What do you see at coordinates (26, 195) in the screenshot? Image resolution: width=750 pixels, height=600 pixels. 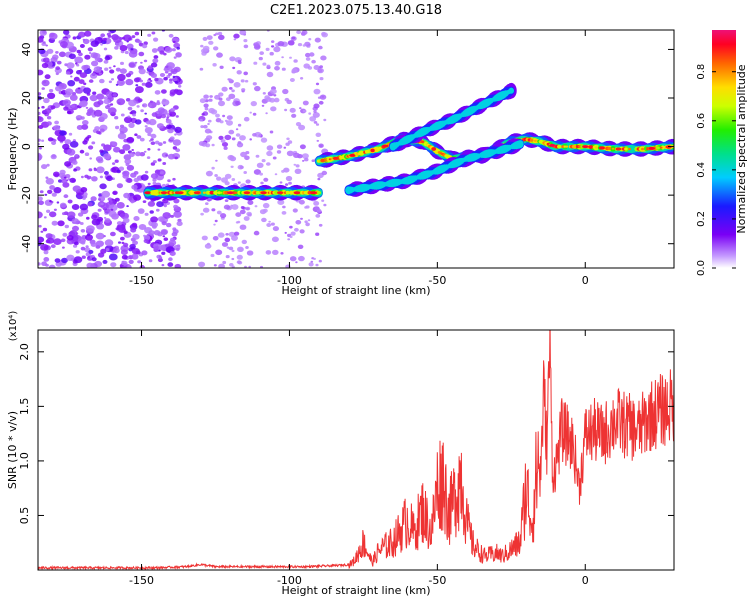 I see `y-tick-label: -20` at bounding box center [26, 195].